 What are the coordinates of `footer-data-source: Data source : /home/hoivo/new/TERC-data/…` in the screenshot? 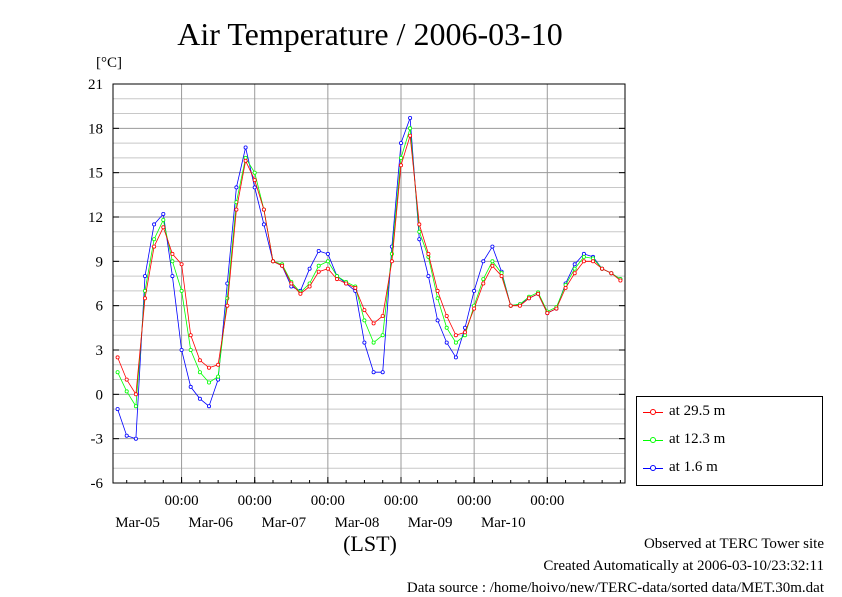 It's located at (615, 588).